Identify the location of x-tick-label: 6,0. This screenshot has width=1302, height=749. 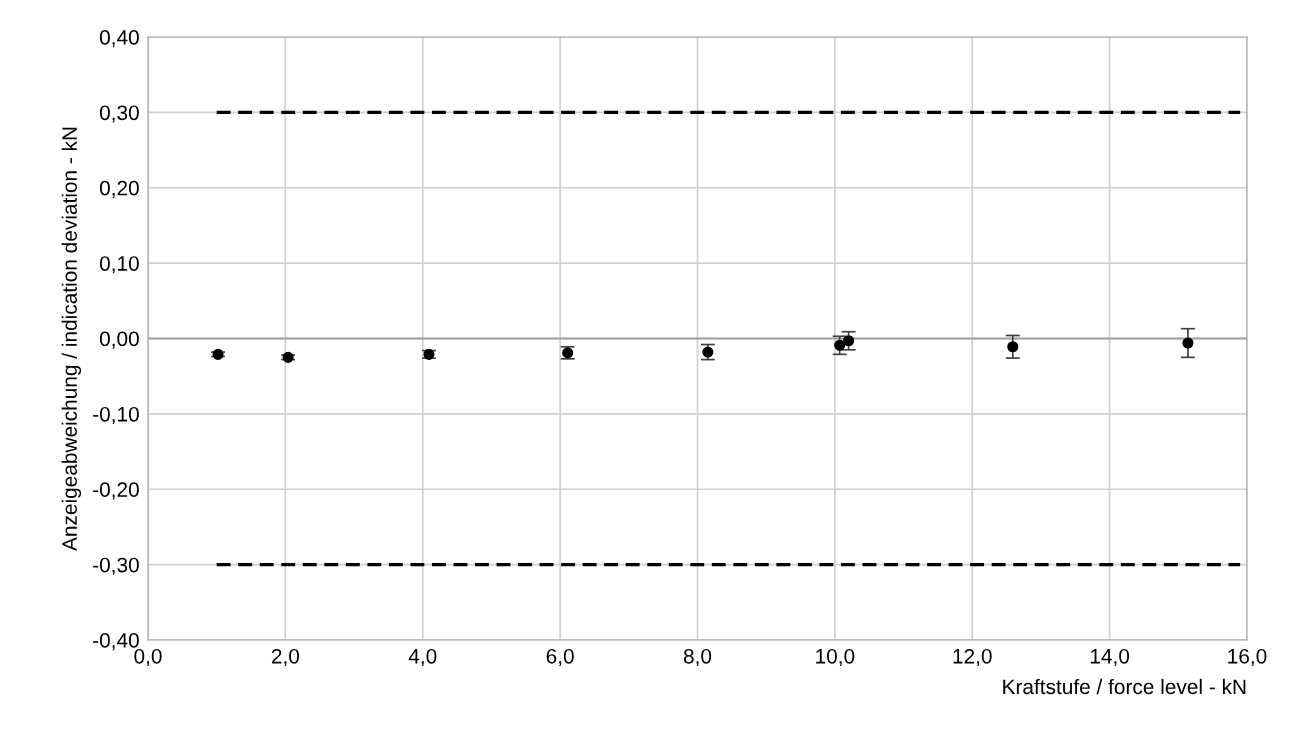
(560, 657).